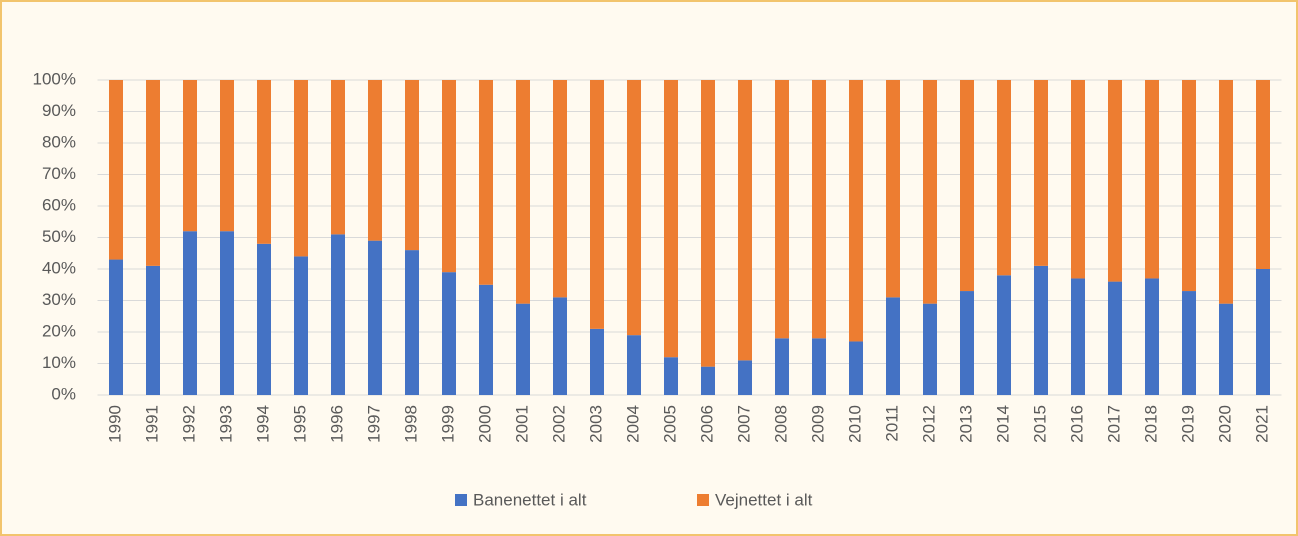 The image size is (1298, 536). I want to click on x-tick-label: 2016, so click(1076, 424).